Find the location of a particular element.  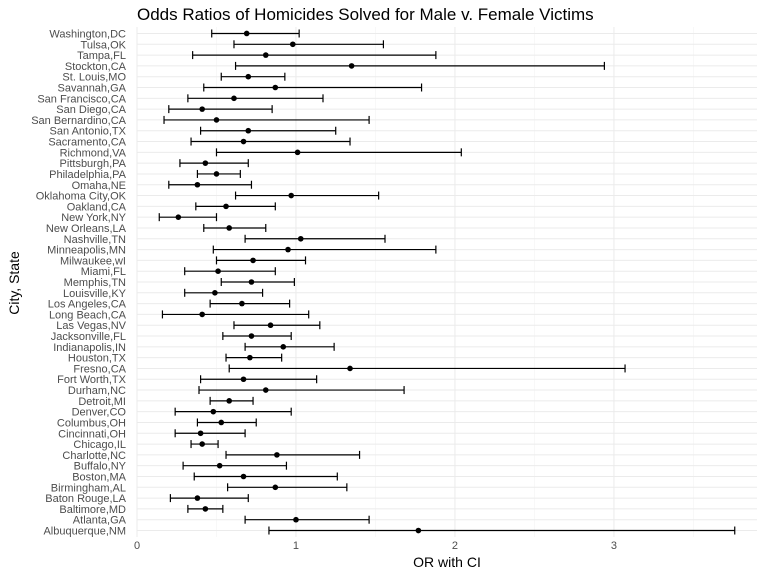

city-label: Tampa,FL is located at coordinates (101, 56).